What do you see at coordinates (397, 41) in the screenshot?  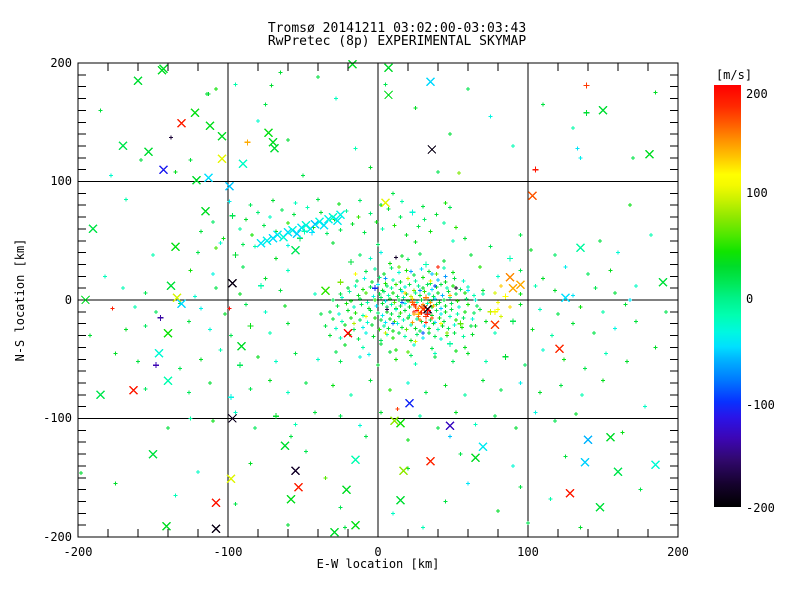 I see `plot-title-line2: RwPretec (8p) EXPERIMENTAL SKYMAP` at bounding box center [397, 41].